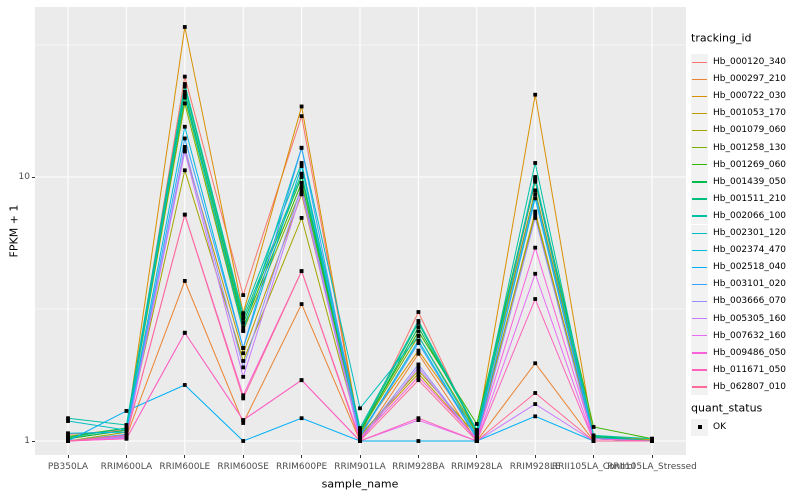 Image resolution: width=800 pixels, height=500 pixels. What do you see at coordinates (27, 441) in the screenshot?
I see `y-tick-label: 1` at bounding box center [27, 441].